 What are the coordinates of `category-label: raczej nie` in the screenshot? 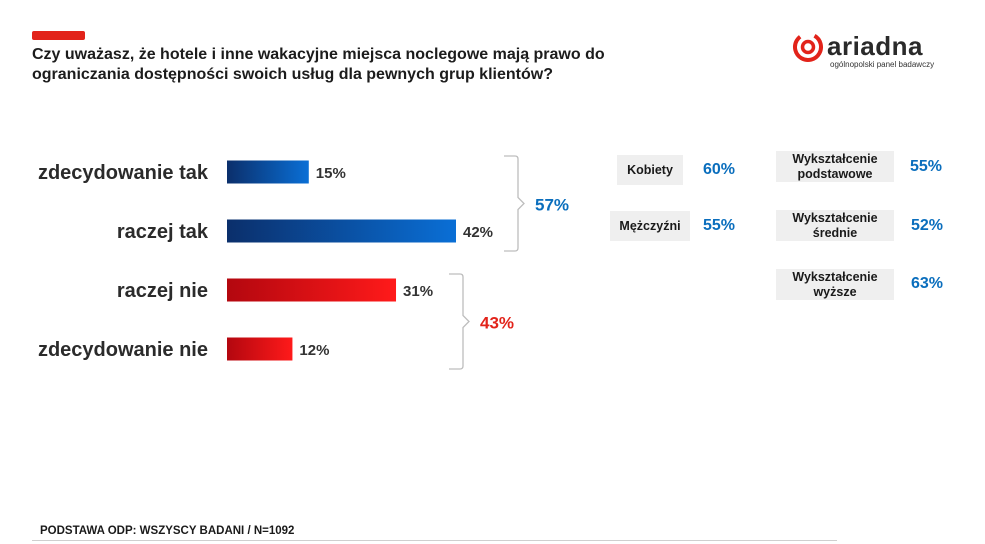 It's located at (162, 291).